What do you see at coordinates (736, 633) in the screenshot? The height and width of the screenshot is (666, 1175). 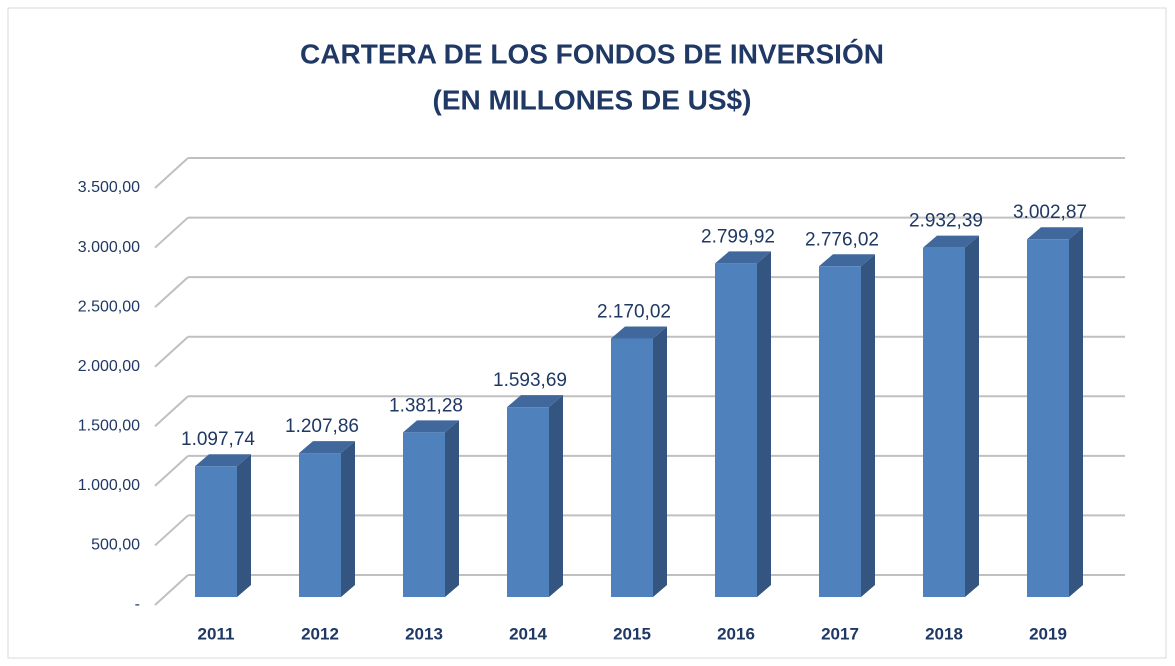 I see `x-tick-label: 2016` at bounding box center [736, 633].